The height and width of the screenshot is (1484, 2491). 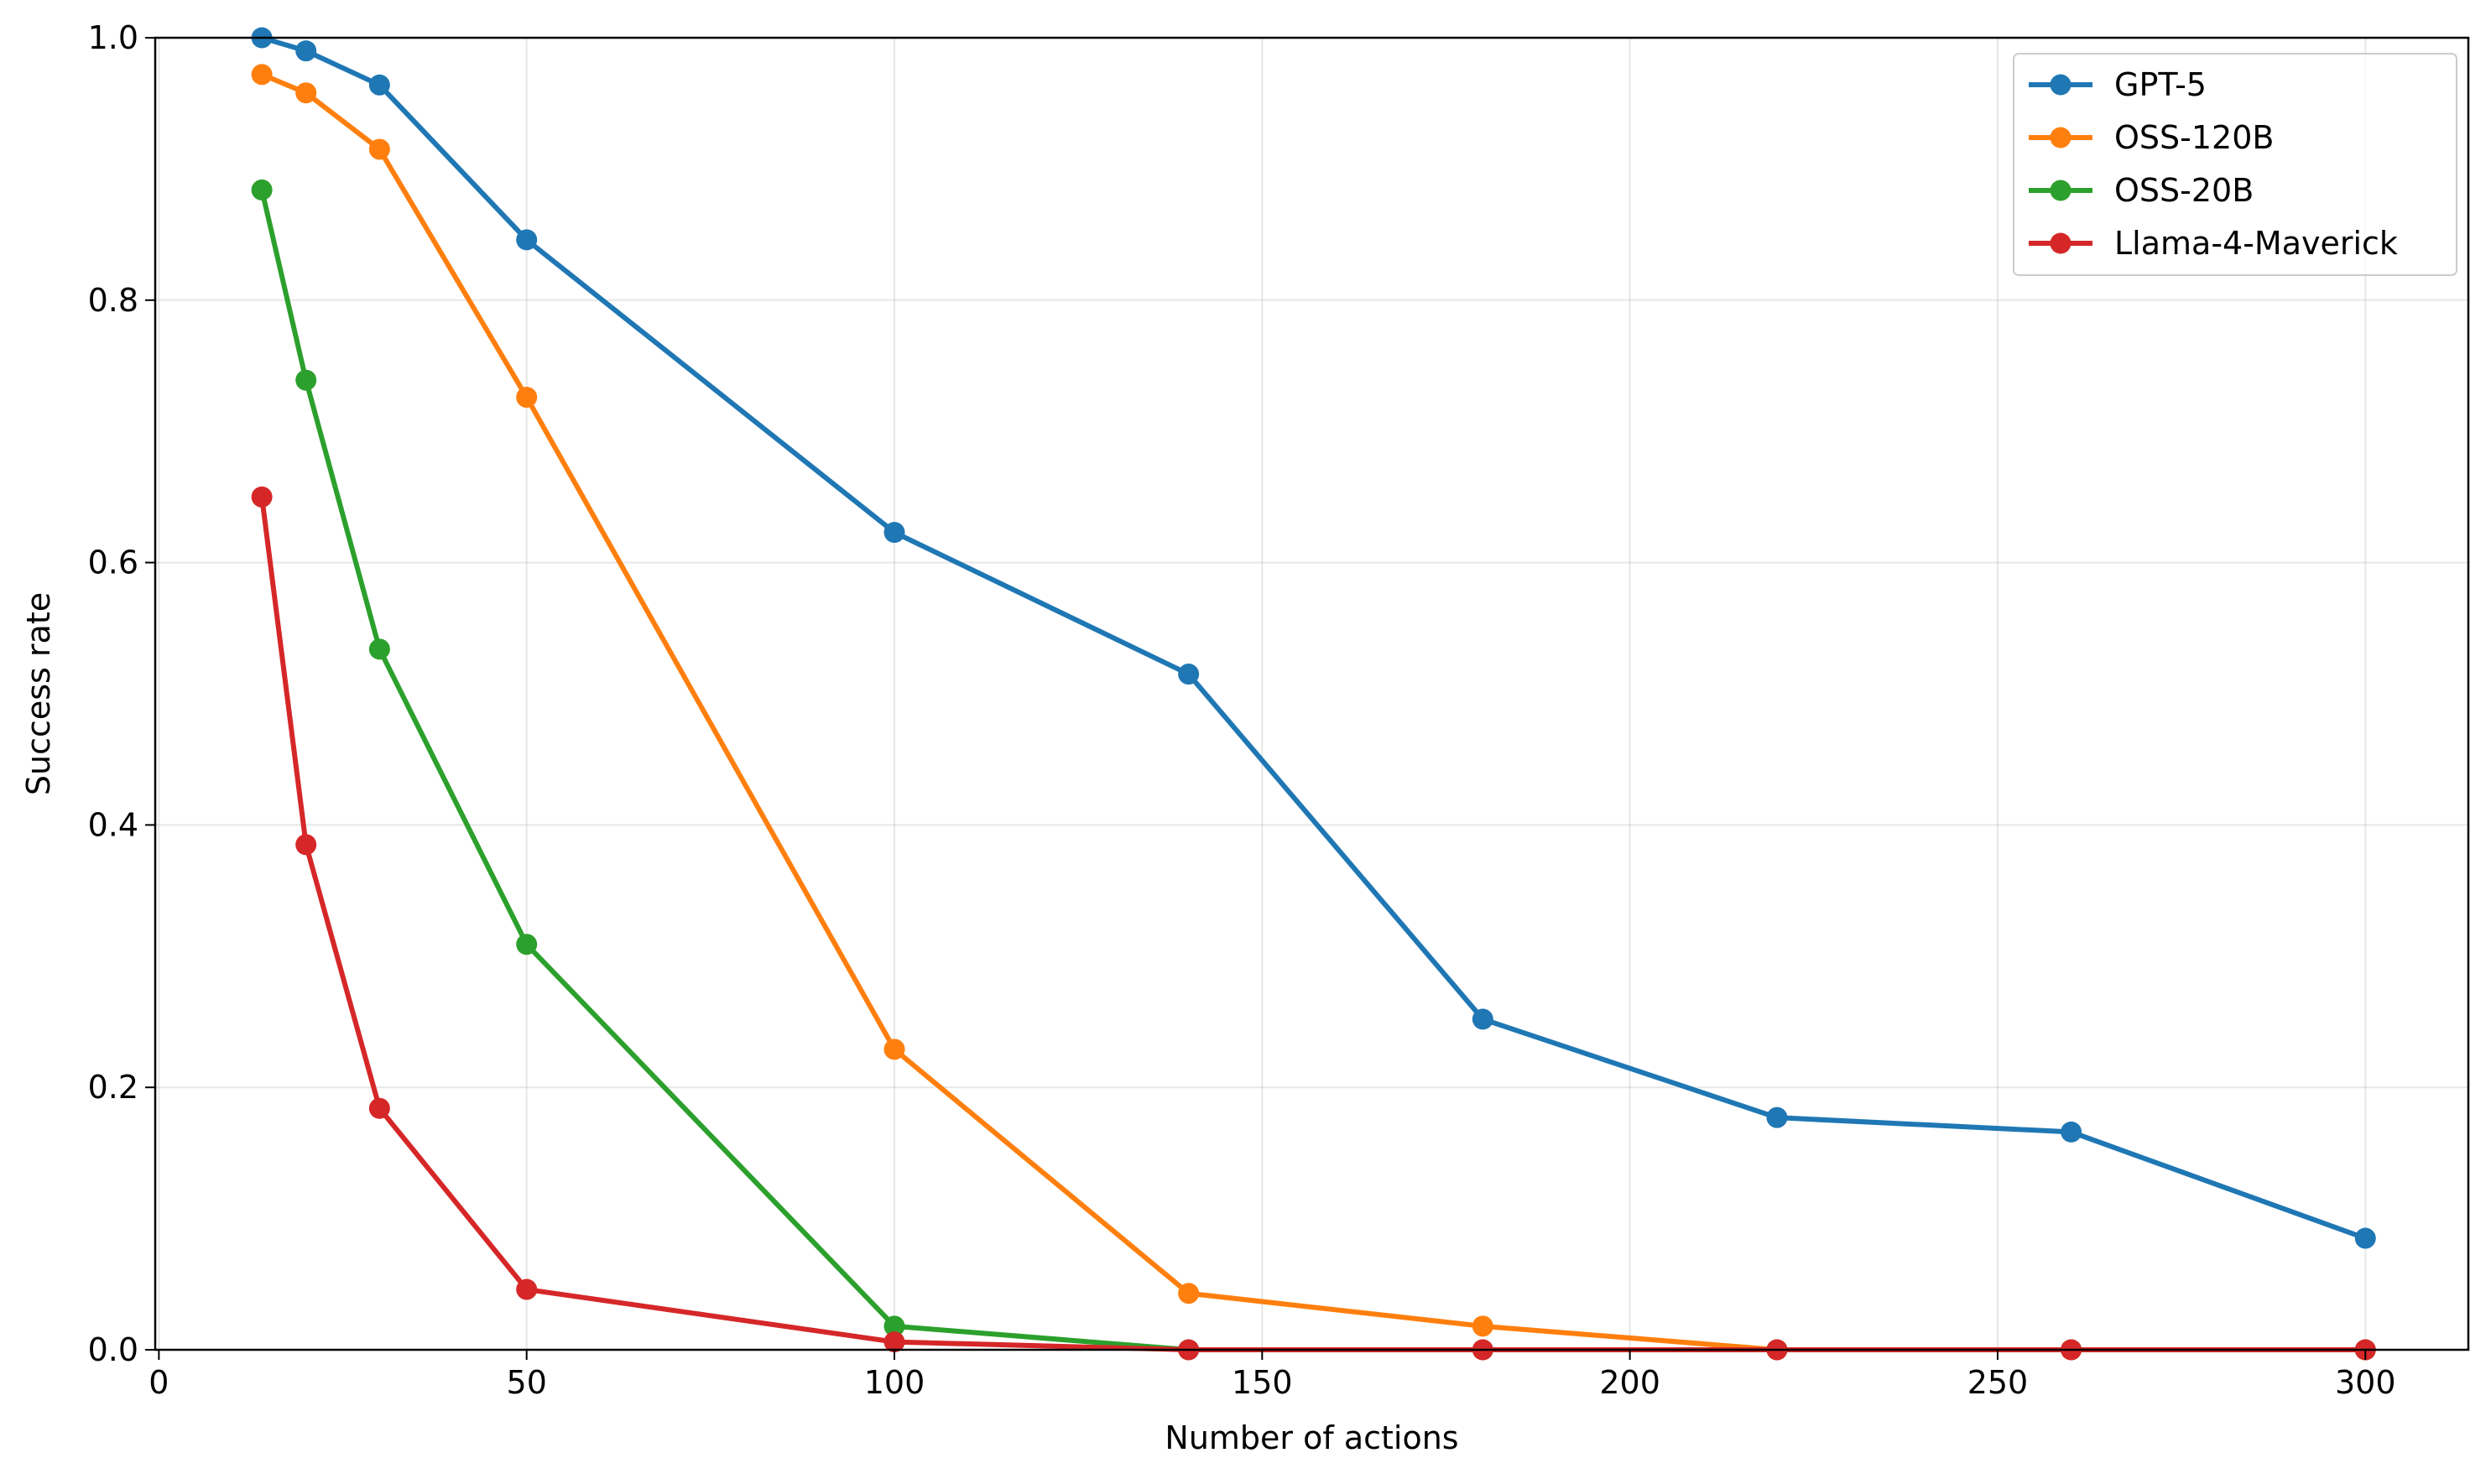 I want to click on y-tick-label: 0.6, so click(x=113, y=562).